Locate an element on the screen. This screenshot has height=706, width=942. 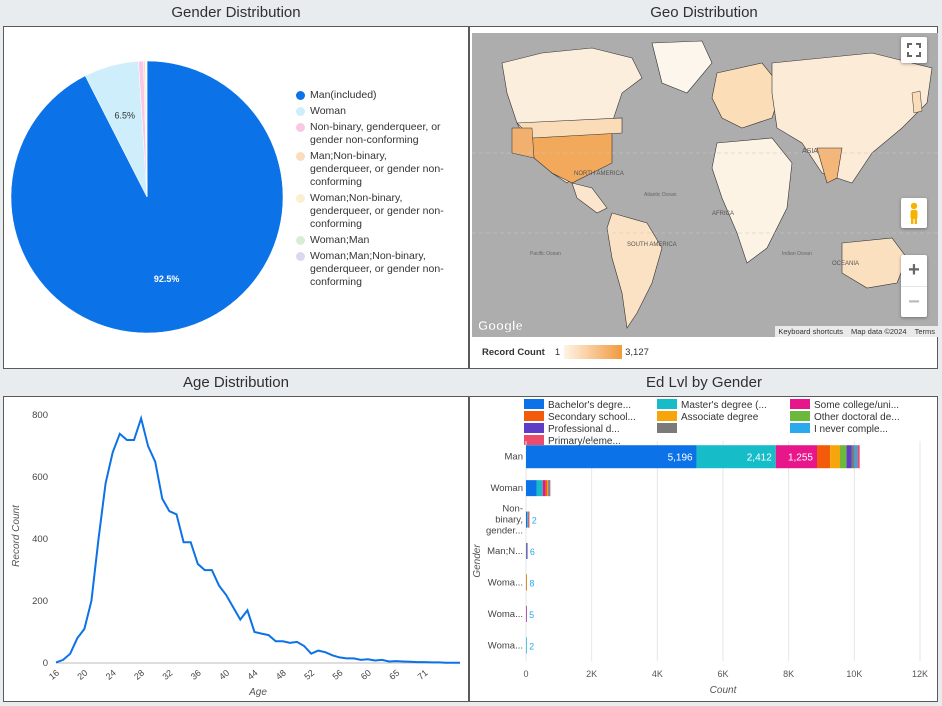
category-label: Woman is located at coordinates (506, 488).